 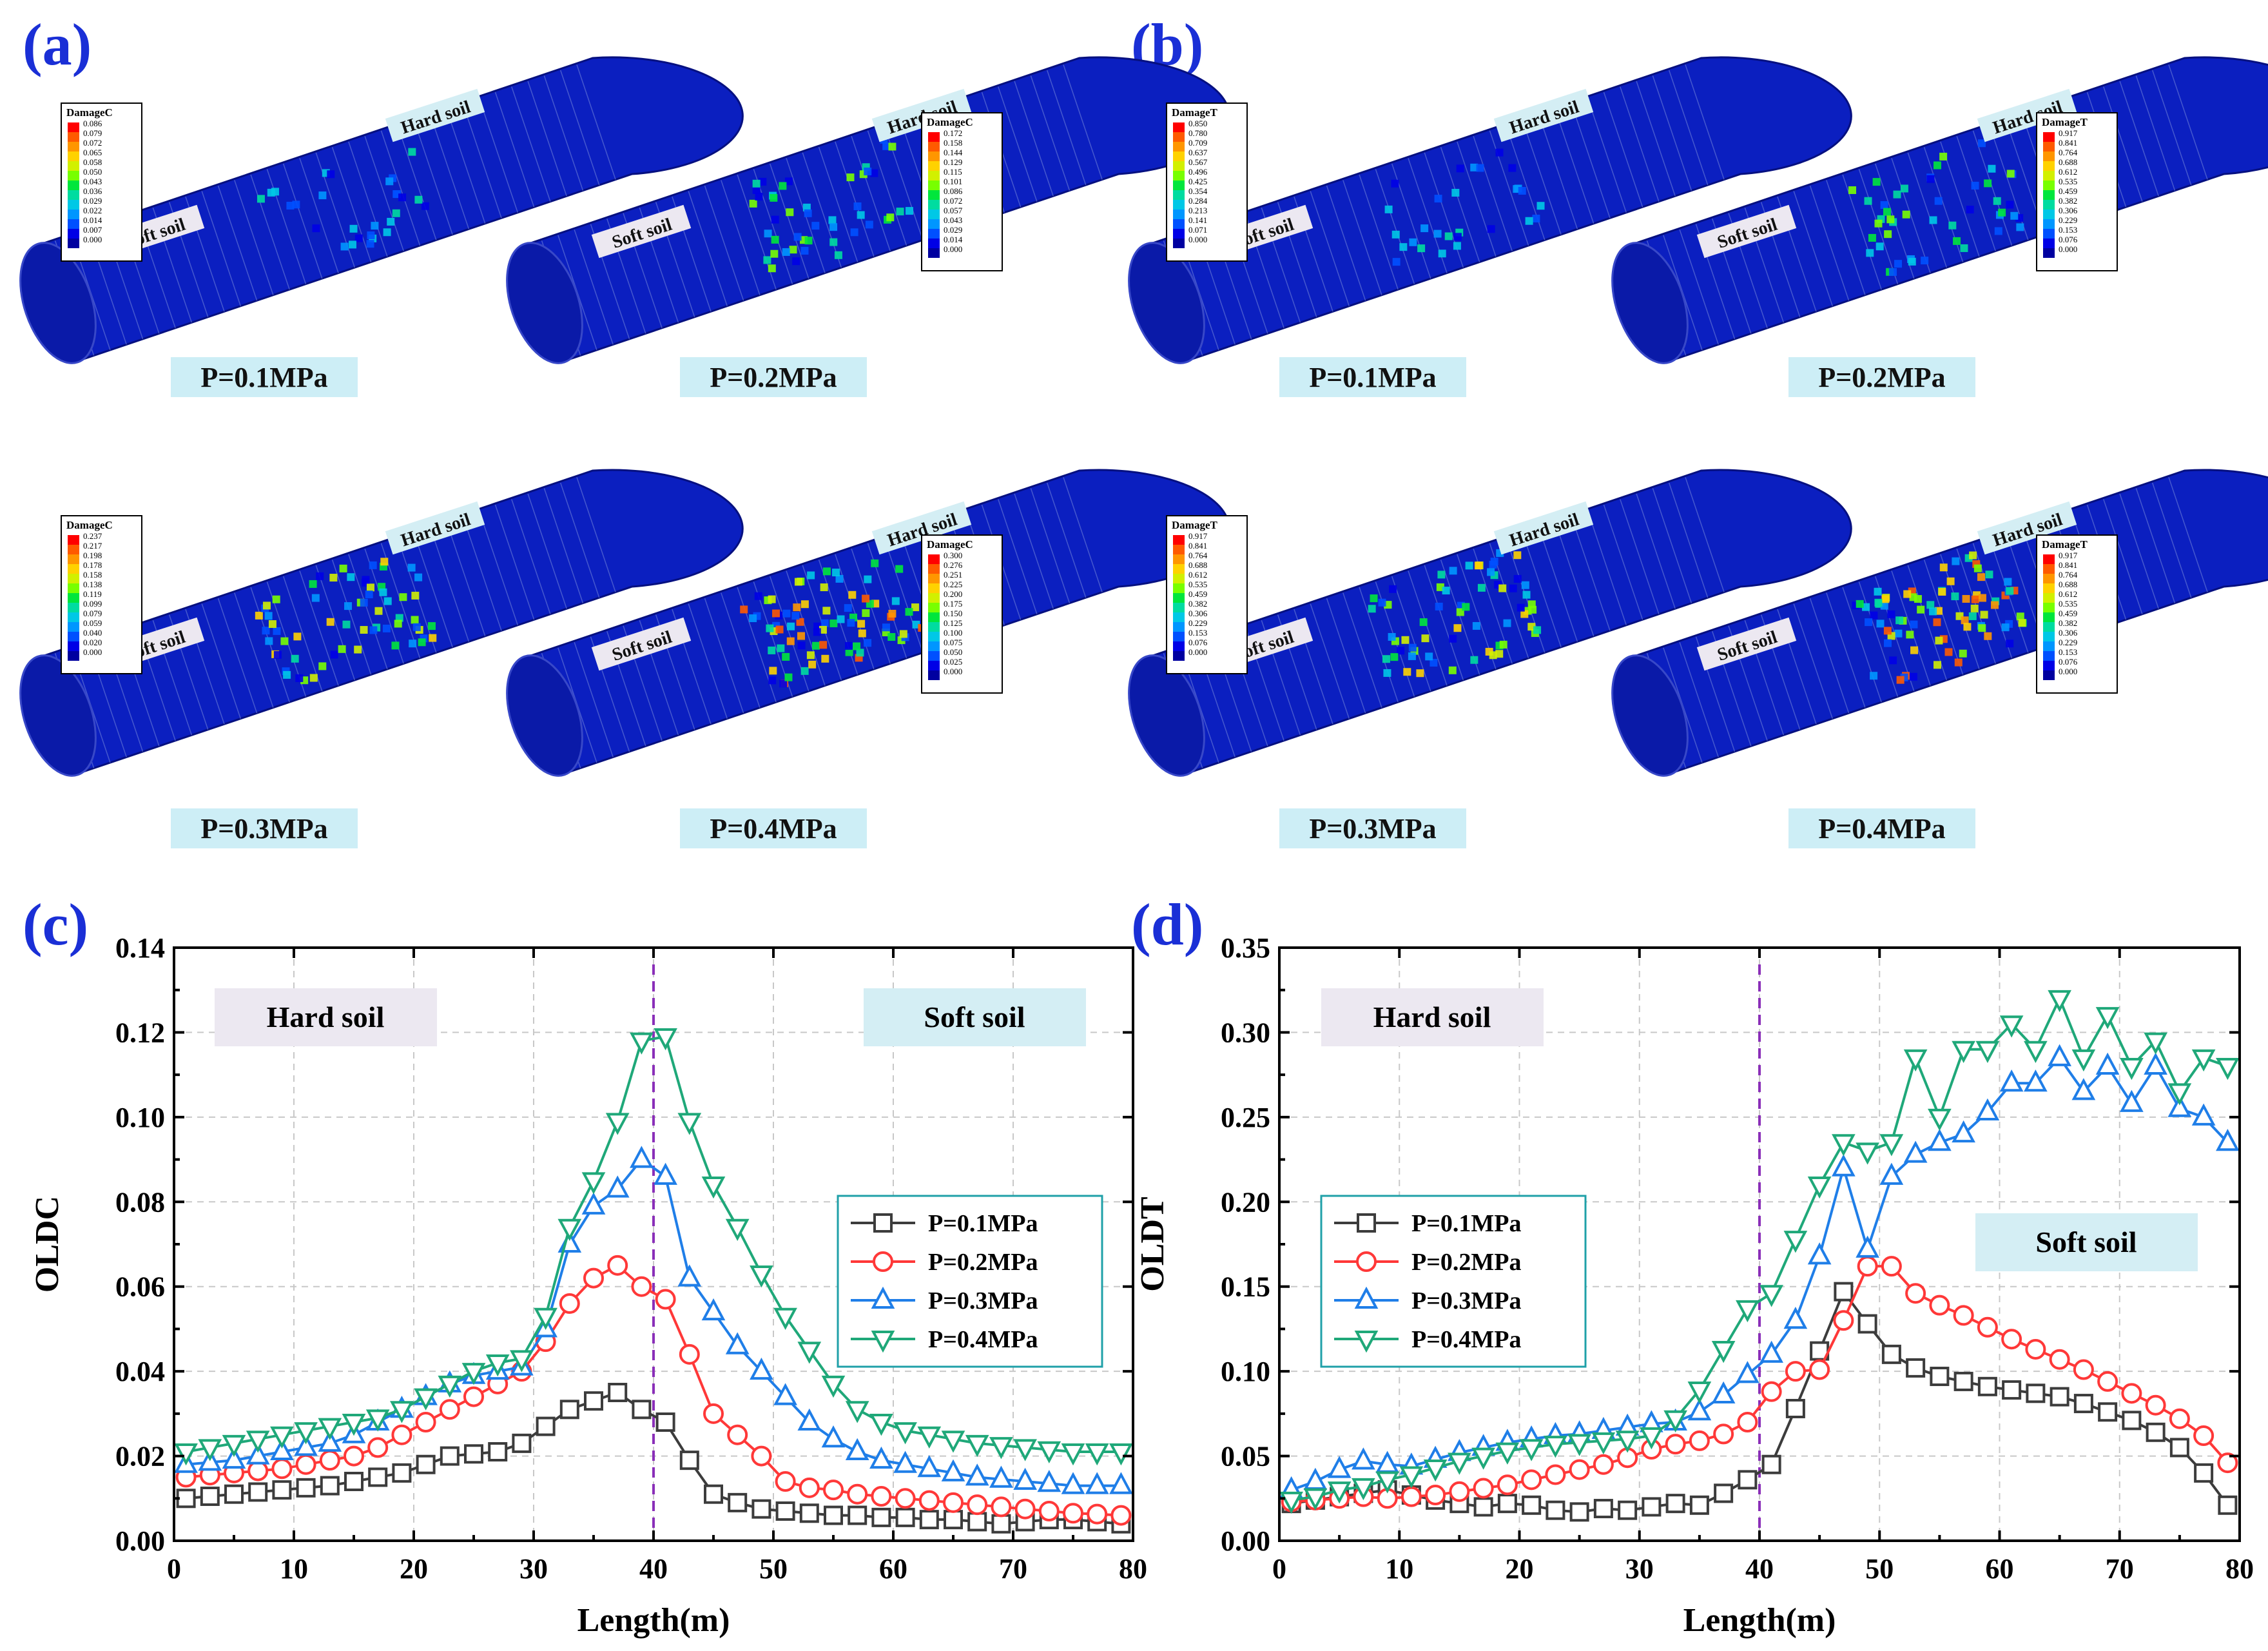 What do you see at coordinates (544, 715) in the screenshot?
I see `tunnel-opening` at bounding box center [544, 715].